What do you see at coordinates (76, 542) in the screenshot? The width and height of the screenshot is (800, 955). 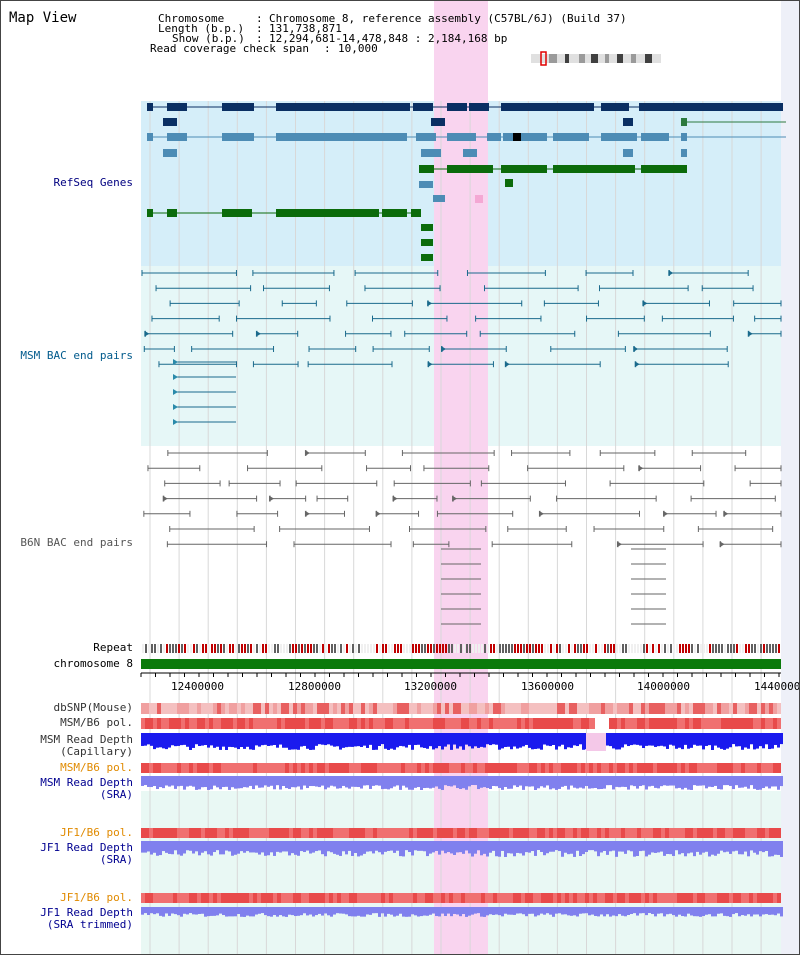 I see `b6n-bac-label: B6N BAC end pairs` at bounding box center [76, 542].